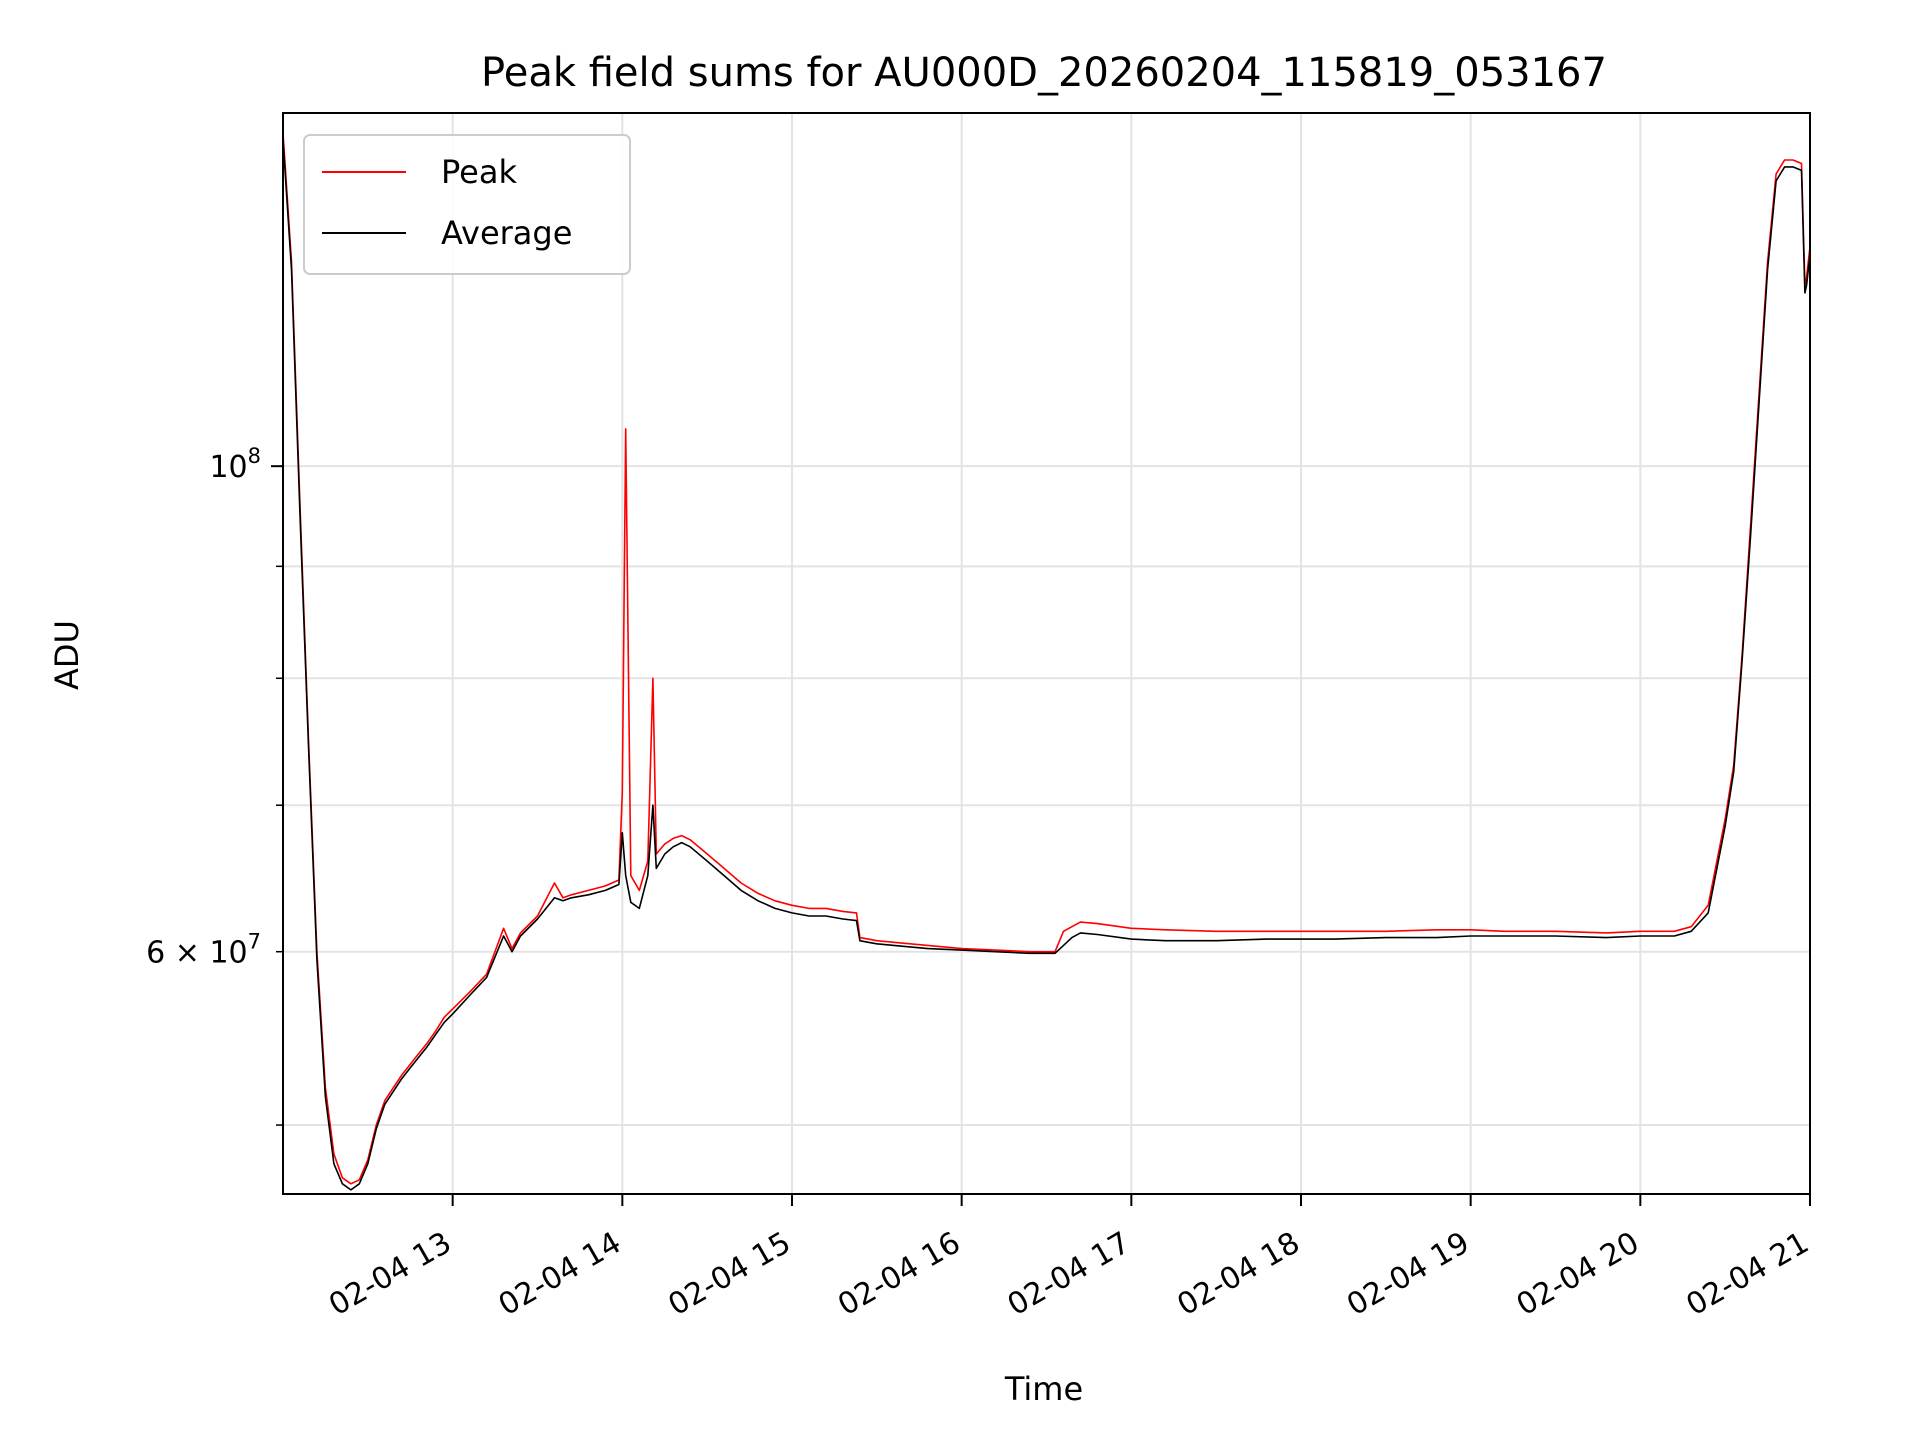 The height and width of the screenshot is (1444, 1920). I want to click on legend: Peak Average, so click(467, 204).